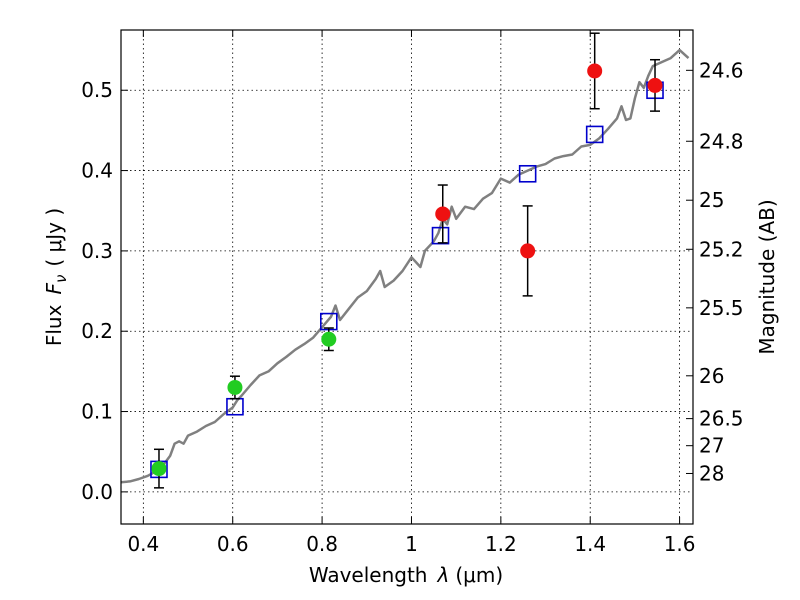  Describe the element at coordinates (97, 412) in the screenshot. I see `y-tick-label: 0.1` at that location.